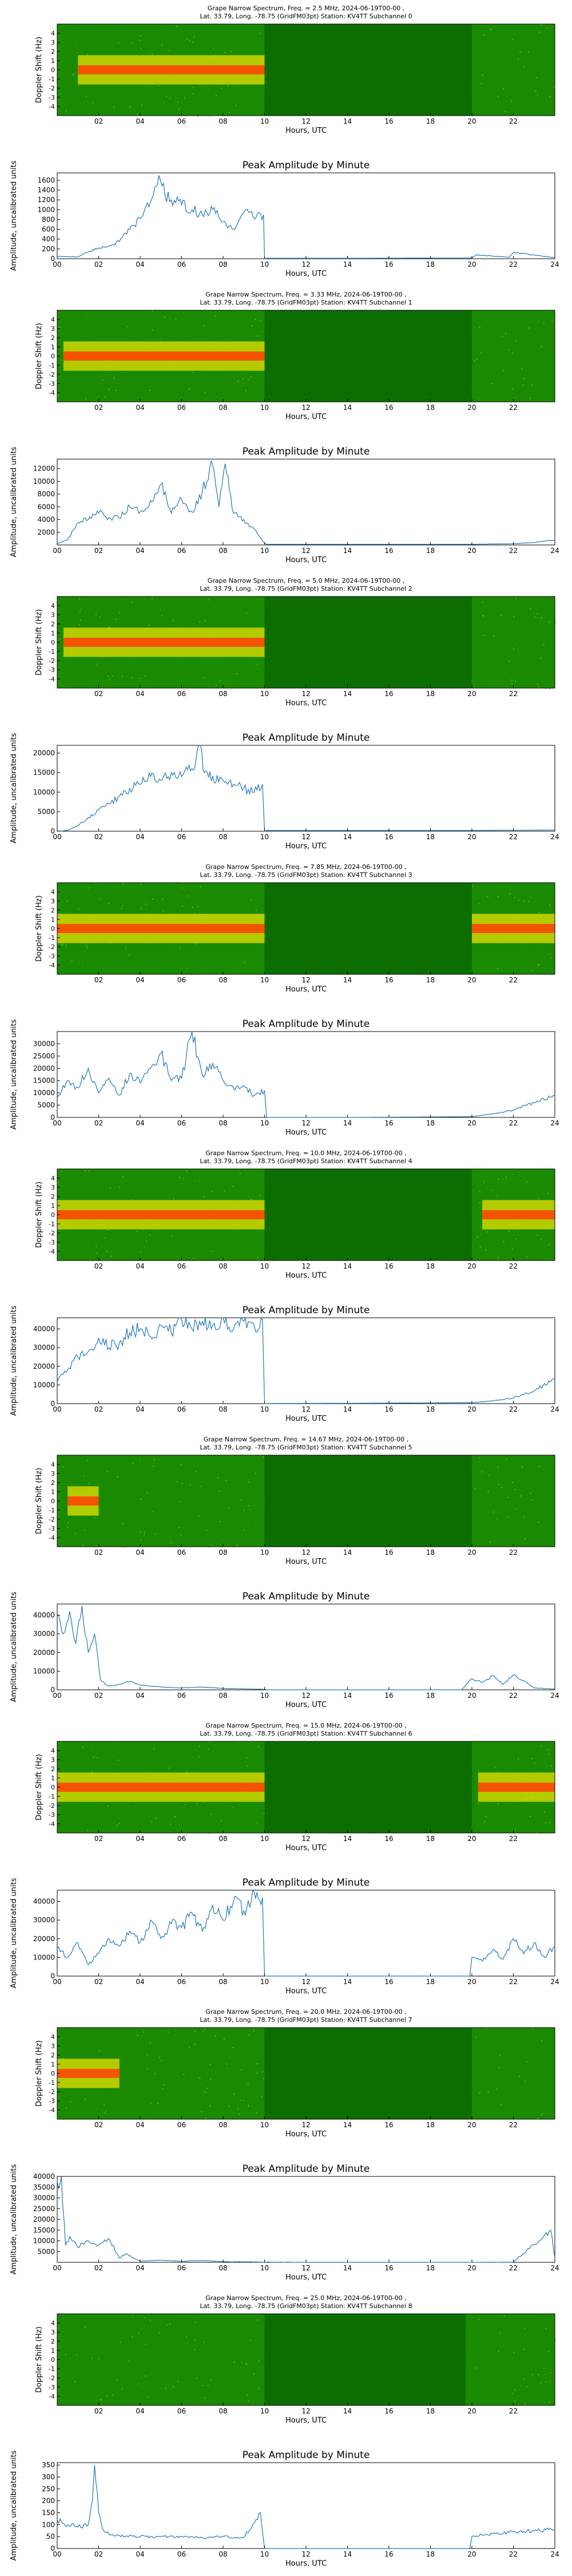  What do you see at coordinates (44, 1348) in the screenshot?
I see `y-tick-label: 30000` at bounding box center [44, 1348].